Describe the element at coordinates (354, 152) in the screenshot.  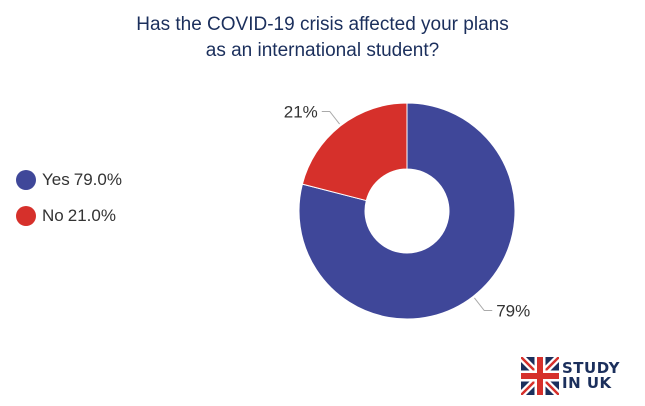
I see `donut-slice-no` at that location.